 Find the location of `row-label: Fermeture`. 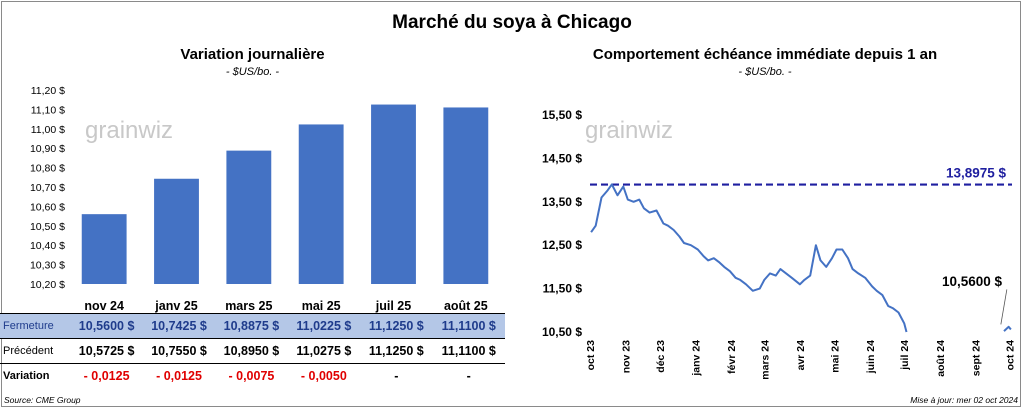

row-label: Fermeture is located at coordinates (35, 326).